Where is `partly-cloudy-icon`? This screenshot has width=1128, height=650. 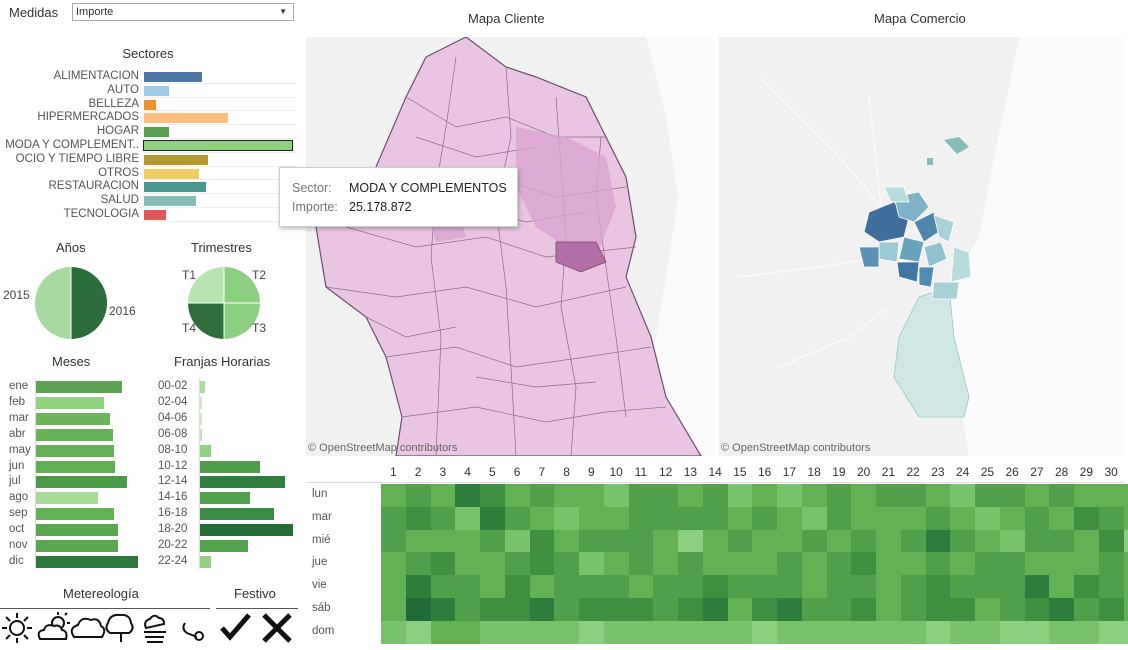 partly-cloudy-icon is located at coordinates (53, 626).